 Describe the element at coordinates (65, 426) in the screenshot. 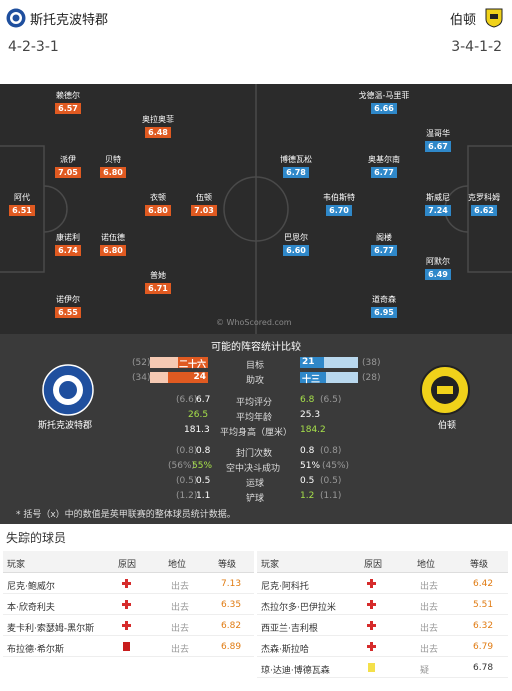

I see `home-team-label: 斯托克波特郡` at that location.